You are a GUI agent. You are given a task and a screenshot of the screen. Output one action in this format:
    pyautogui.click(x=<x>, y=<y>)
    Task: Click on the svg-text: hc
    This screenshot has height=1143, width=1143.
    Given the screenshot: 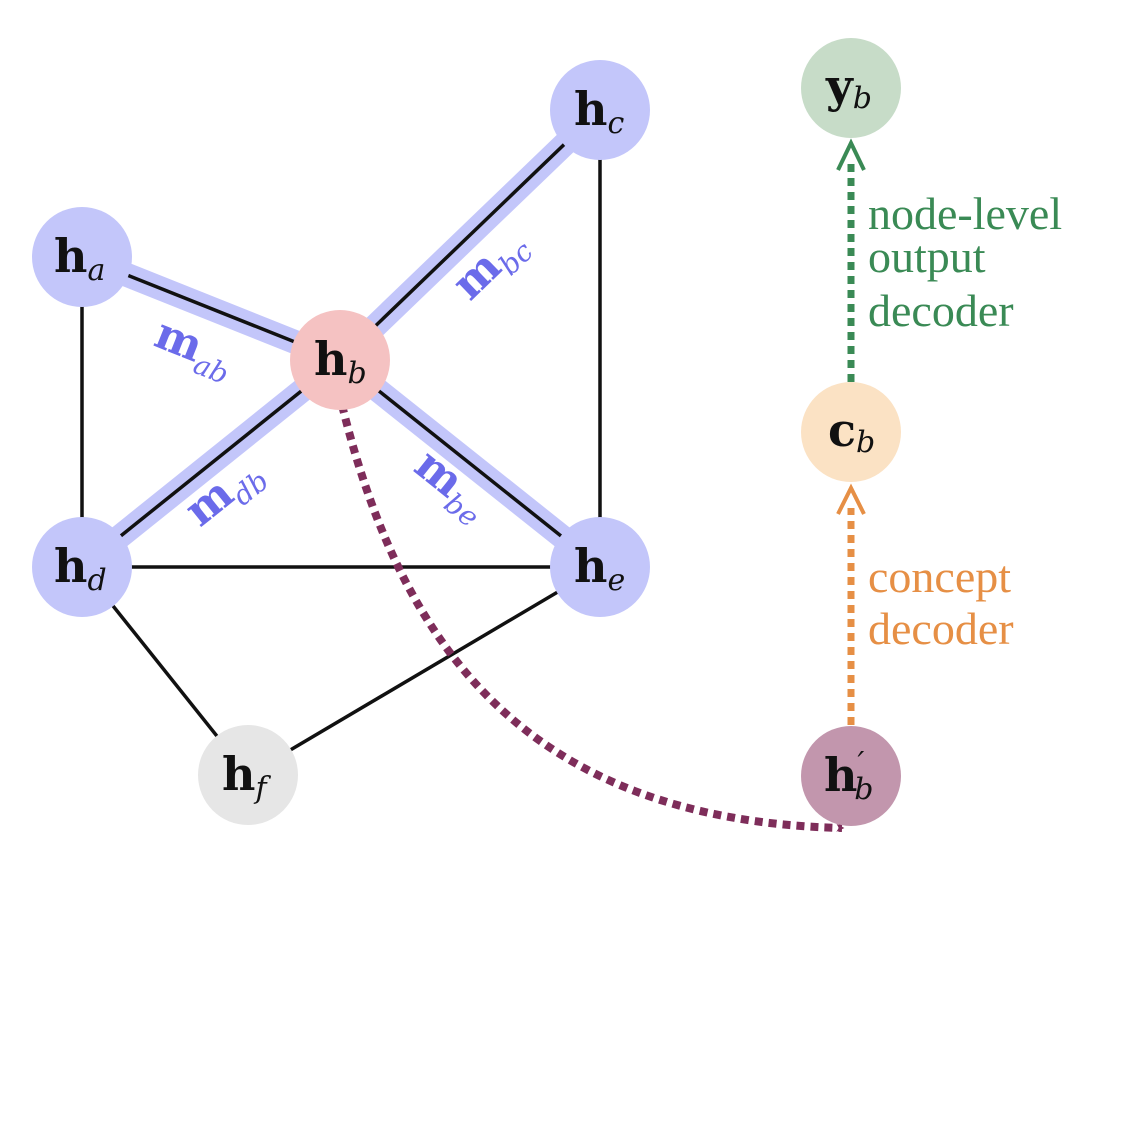 What is the action you would take?
    pyautogui.click(x=599, y=111)
    